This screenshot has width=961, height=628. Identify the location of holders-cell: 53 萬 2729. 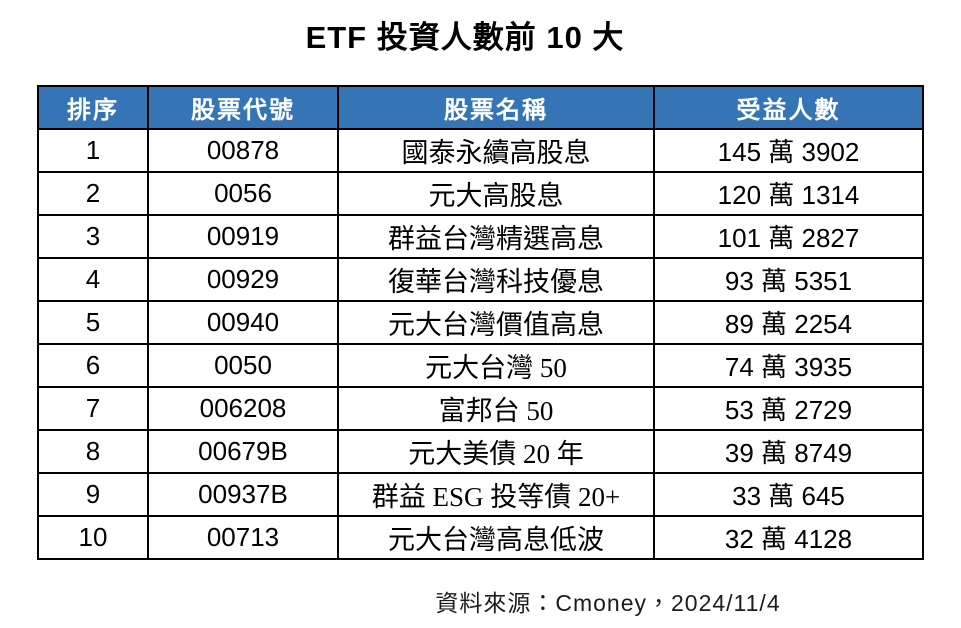
(788, 408).